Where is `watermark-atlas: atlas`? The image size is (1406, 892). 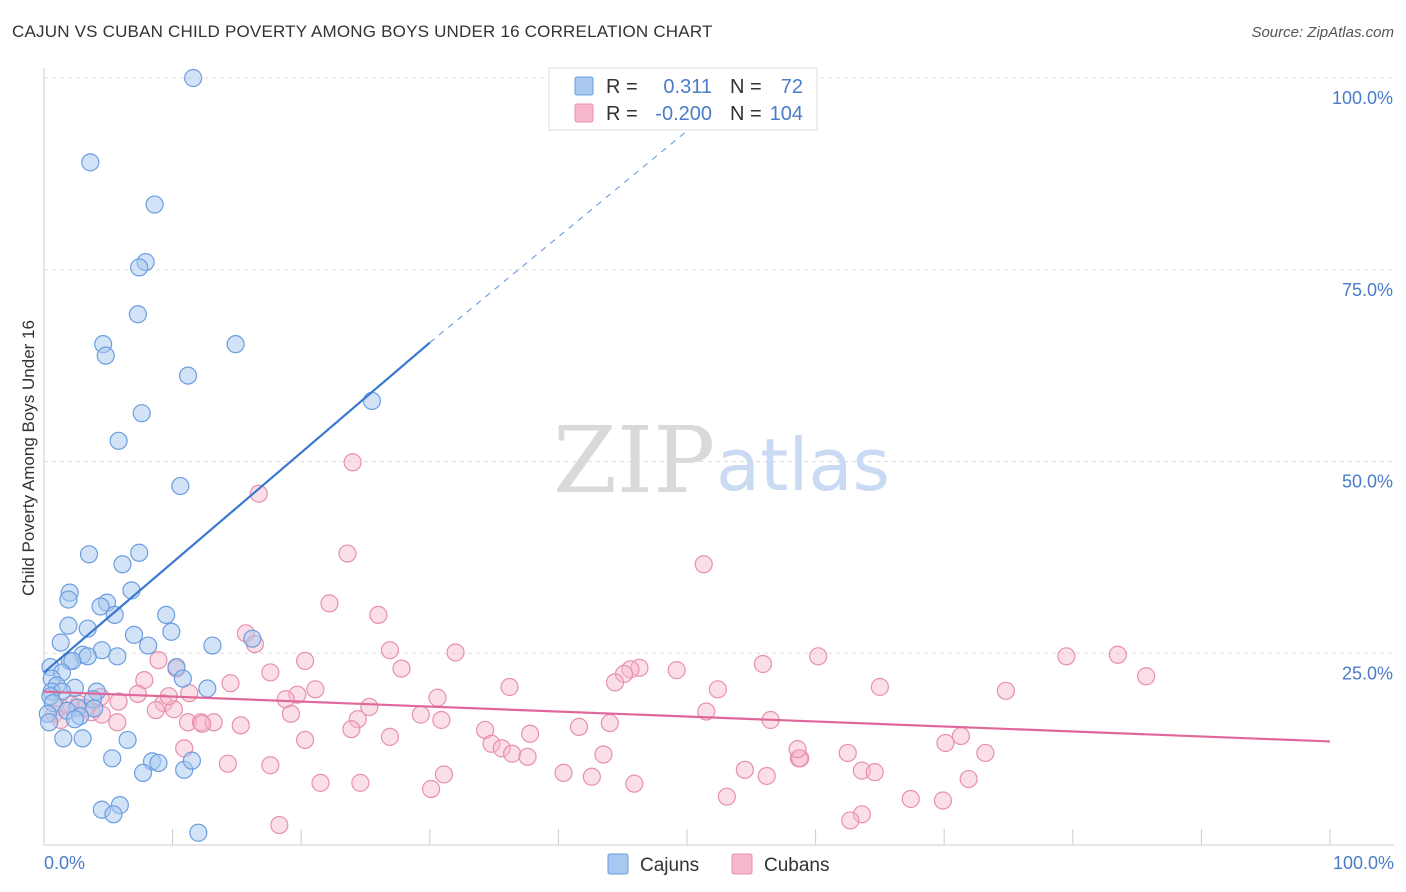
watermark-atlas: atlas is located at coordinates (803, 465).